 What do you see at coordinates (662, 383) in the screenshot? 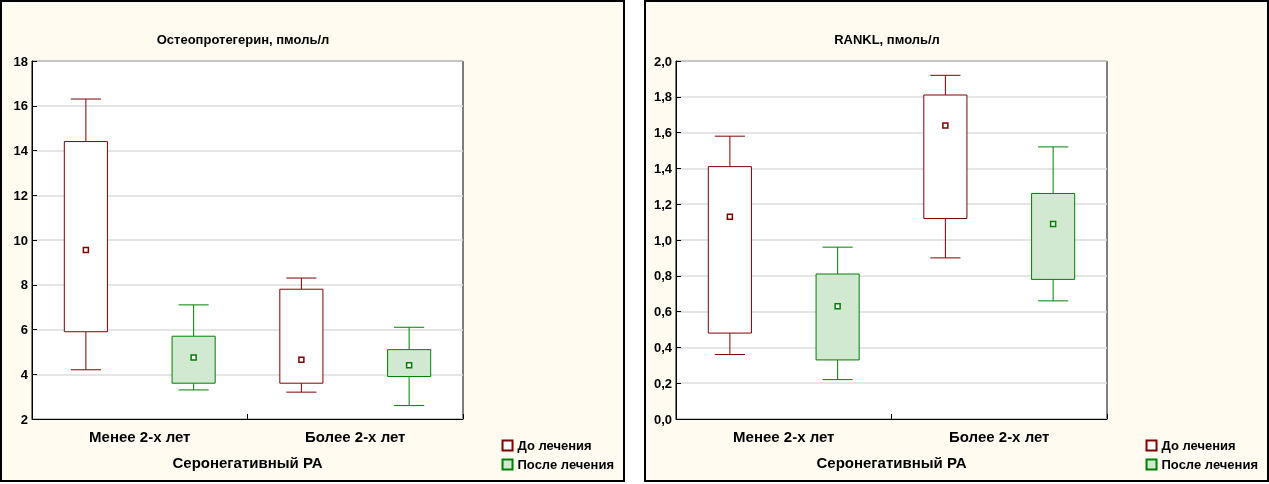
I see `y-tick-label: 0,2` at bounding box center [662, 383].